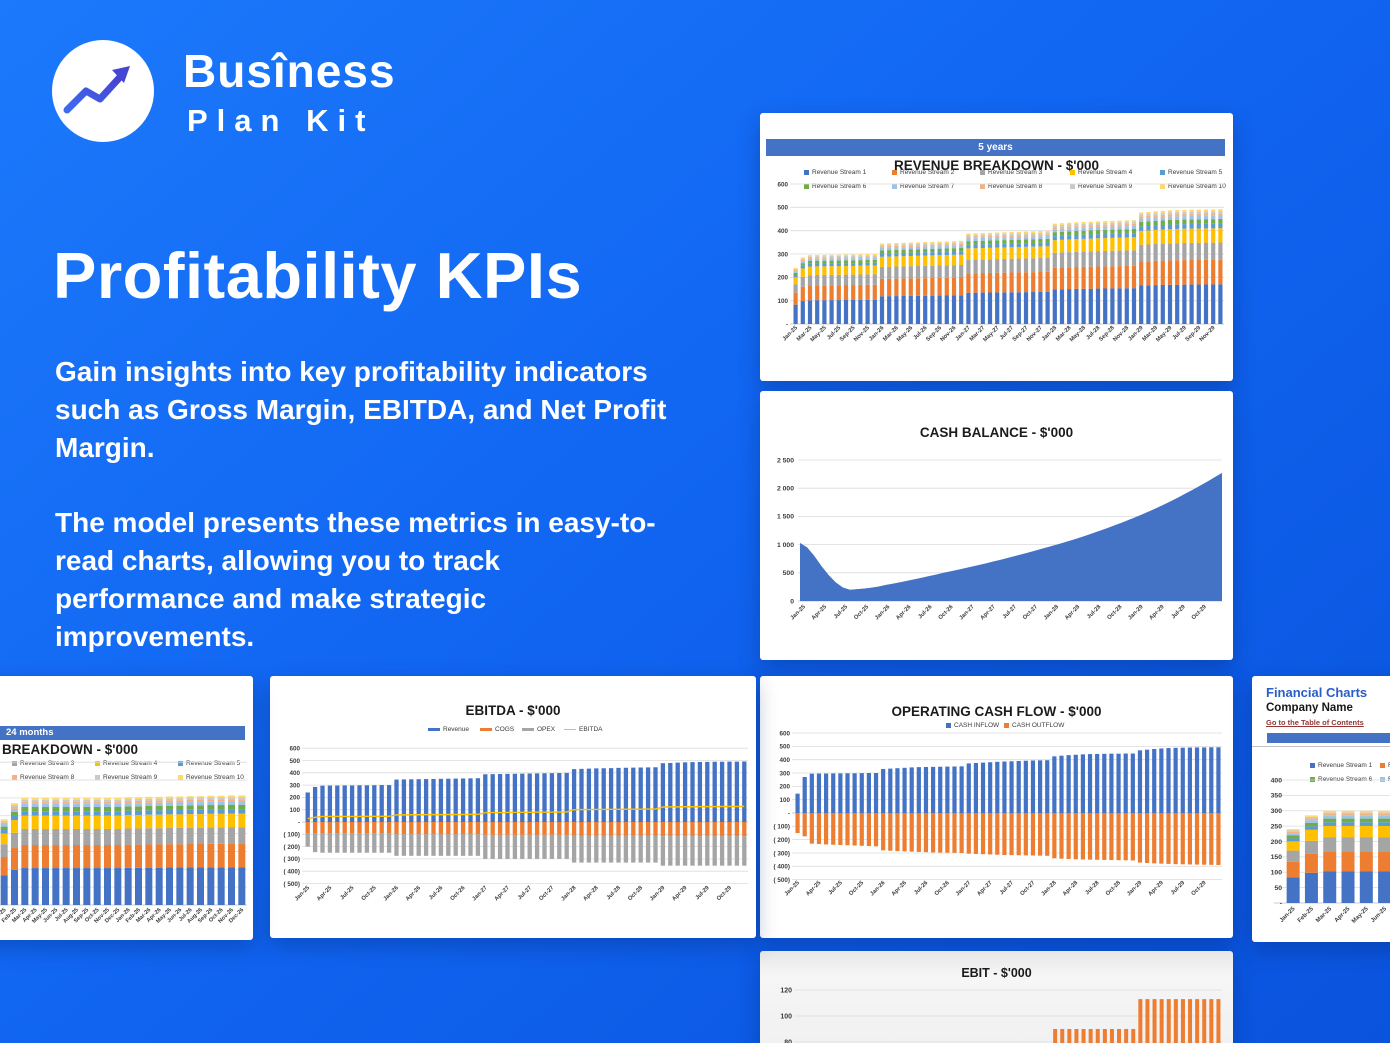  What do you see at coordinates (995, 147) in the screenshot?
I see `period-tab-5-years: 5 years` at bounding box center [995, 147].